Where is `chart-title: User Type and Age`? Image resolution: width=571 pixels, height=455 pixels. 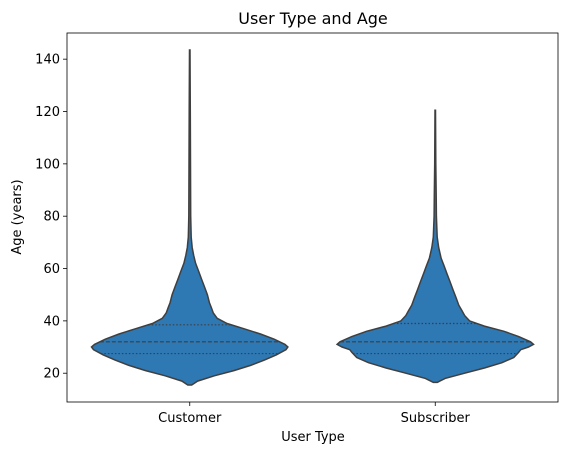
chart-title: User Type and Age is located at coordinates (313, 18).